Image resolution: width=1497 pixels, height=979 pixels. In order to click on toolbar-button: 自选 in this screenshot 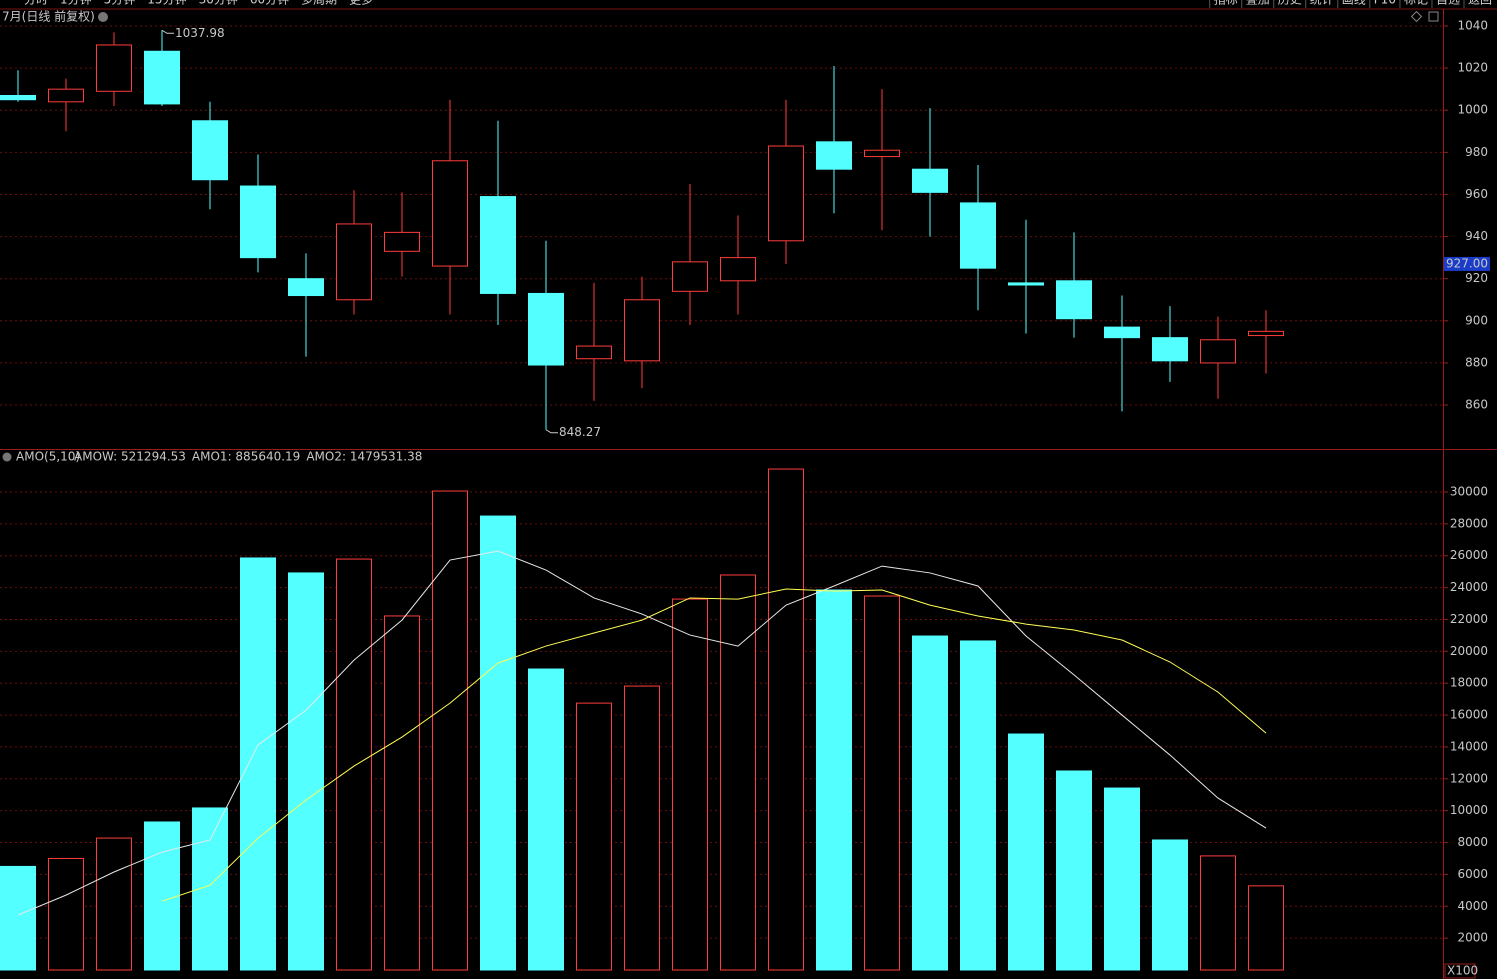, I will do `click(1448, 3)`.